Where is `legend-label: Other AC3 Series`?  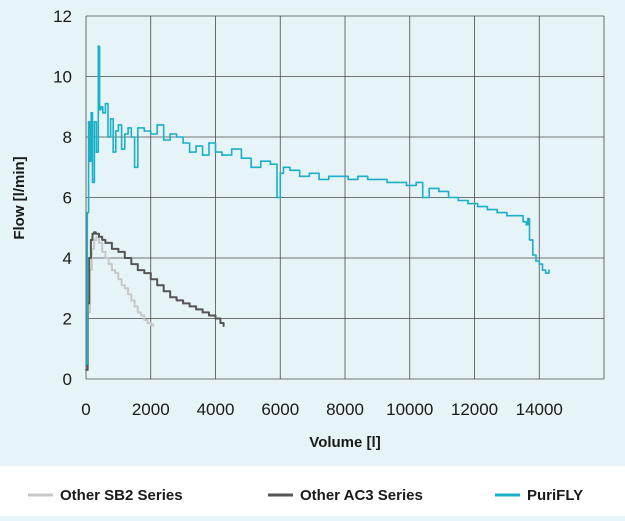
legend-label: Other AC3 Series is located at coordinates (361, 495).